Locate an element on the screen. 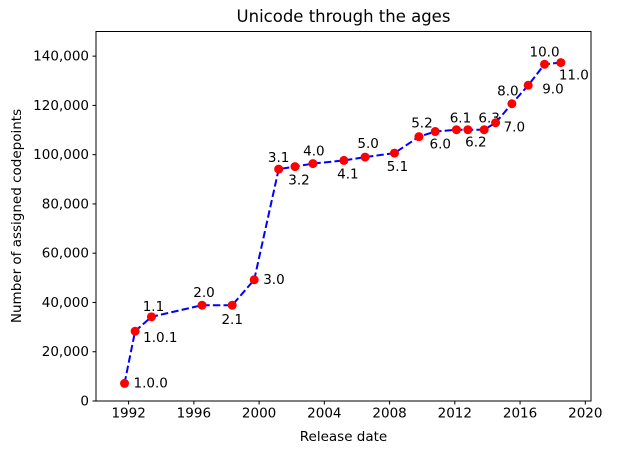 This screenshot has height=455, width=619. point-label-3.2: 3.2 is located at coordinates (298, 181).